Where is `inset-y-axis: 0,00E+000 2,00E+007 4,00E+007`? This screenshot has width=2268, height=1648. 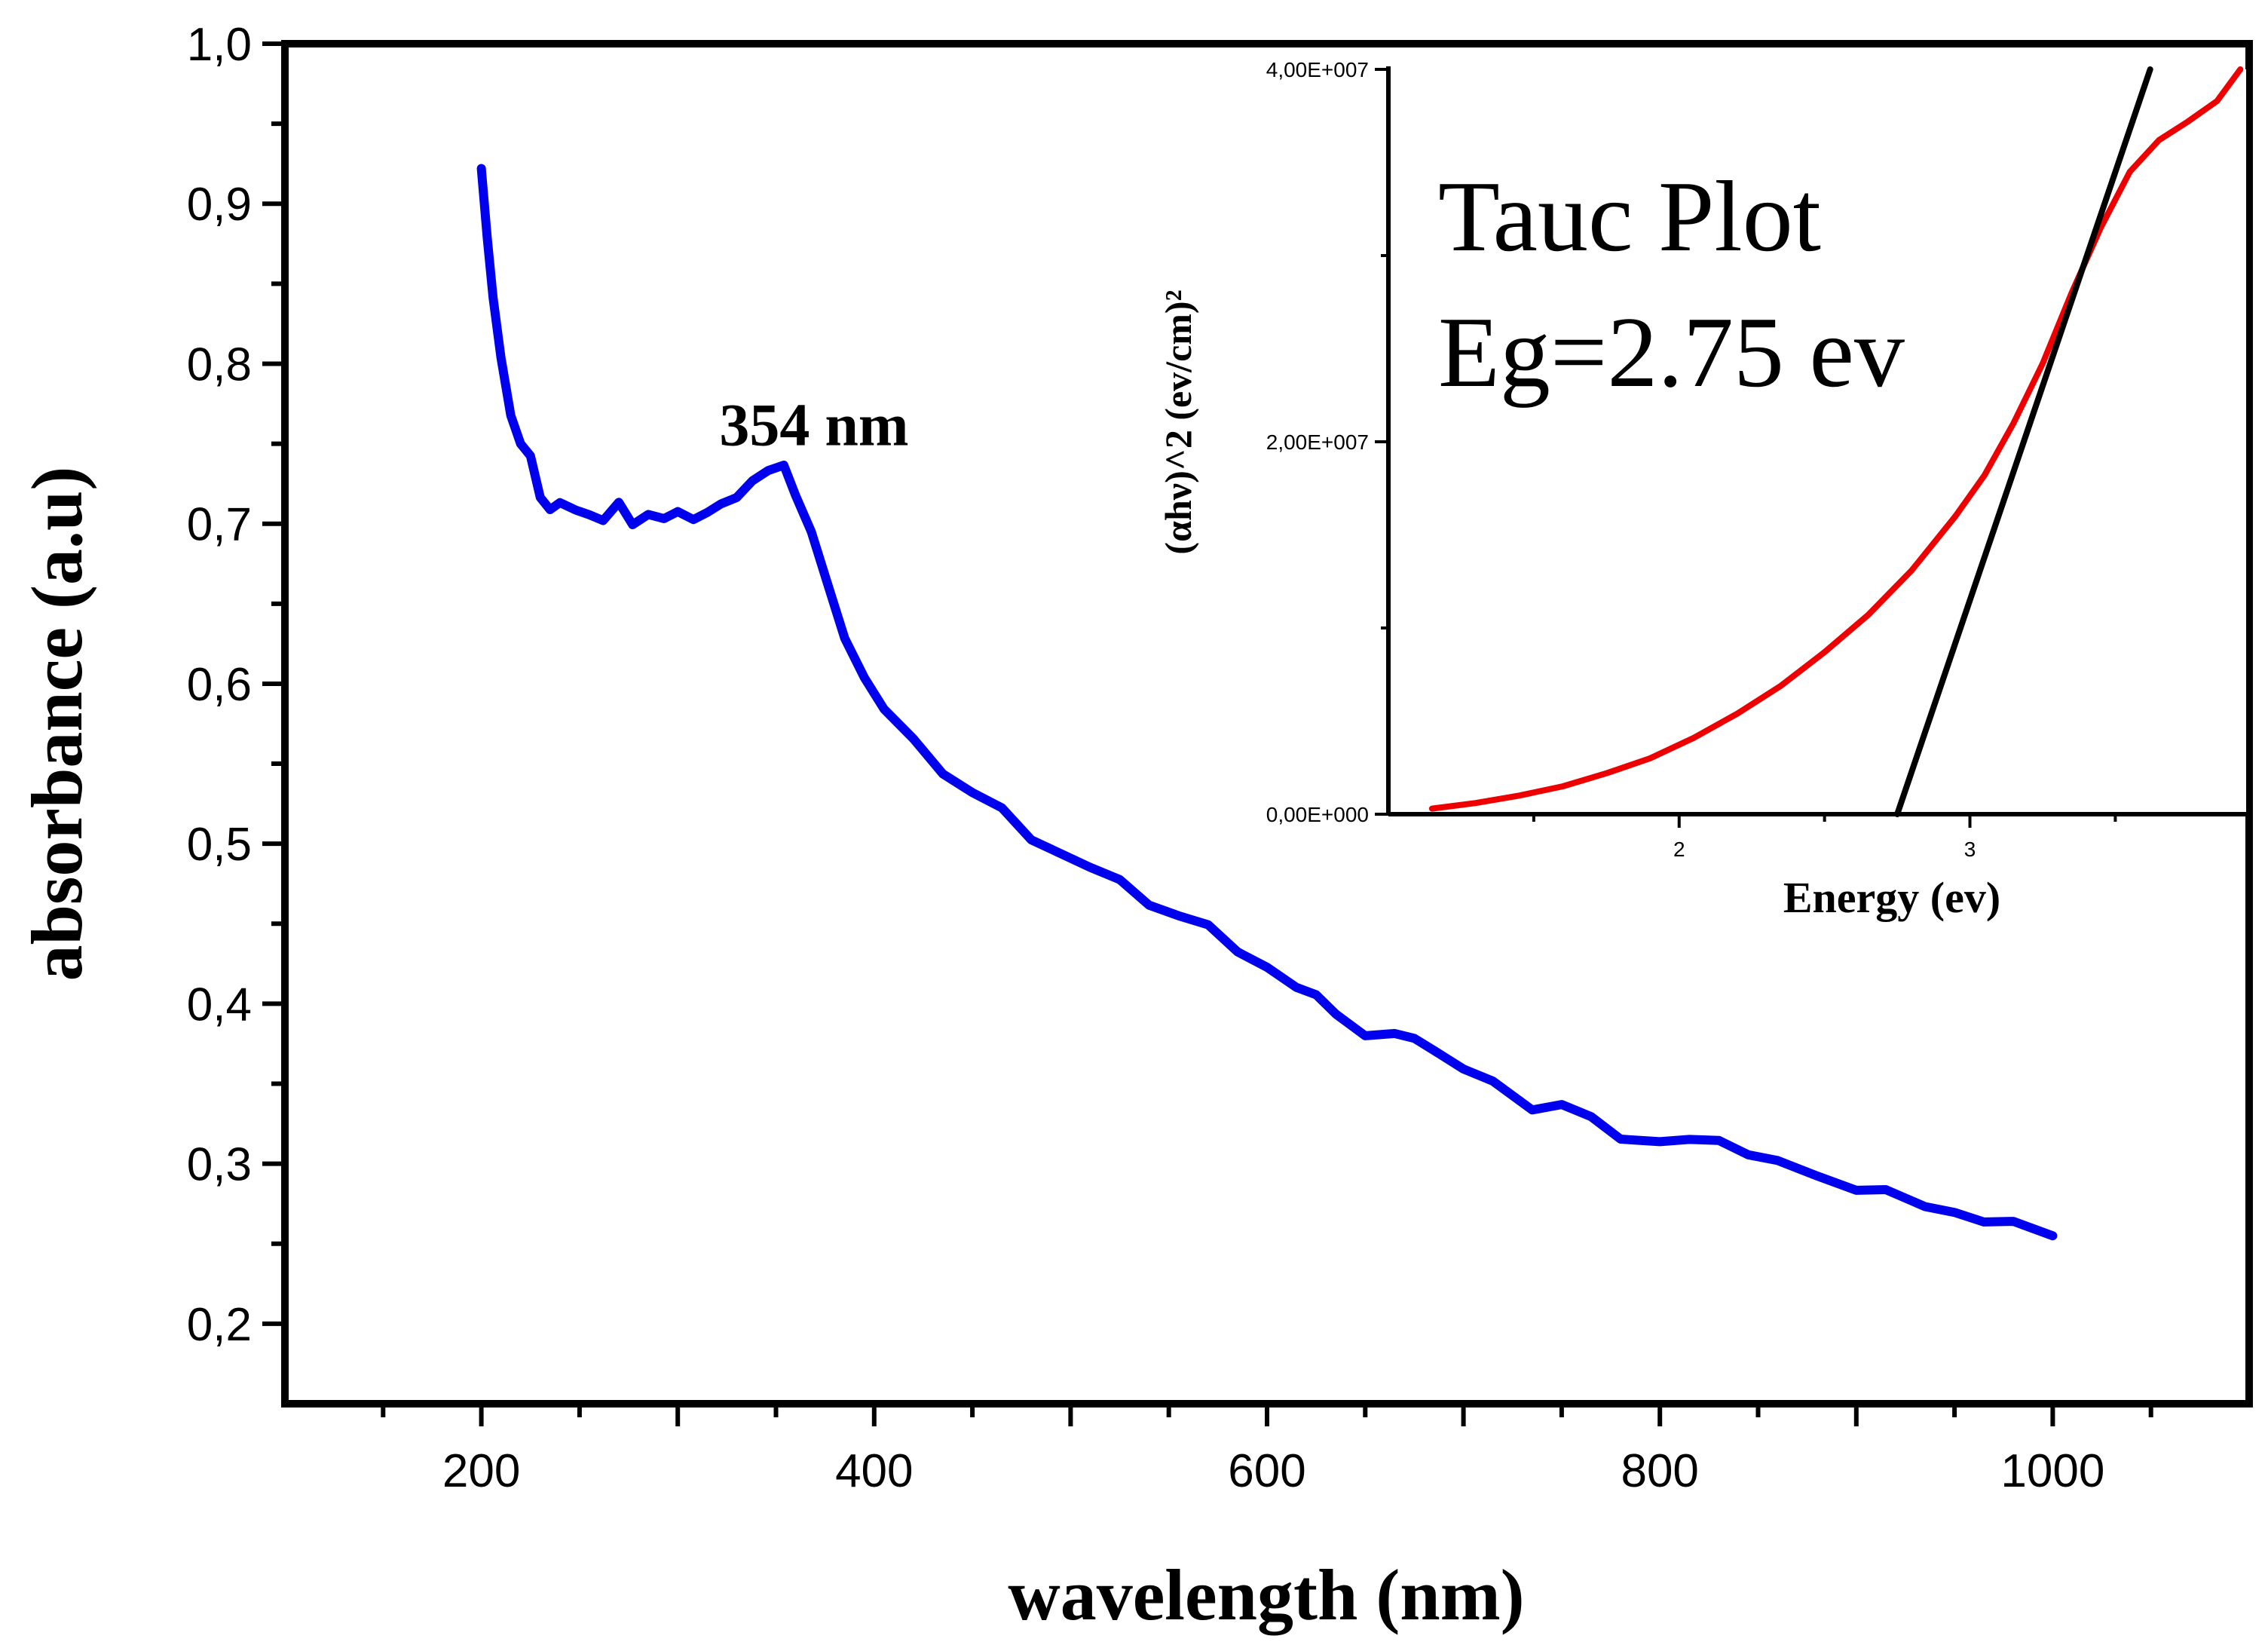
inset-y-axis: 0,00E+000 2,00E+007 4,00E+007 is located at coordinates (1327, 442).